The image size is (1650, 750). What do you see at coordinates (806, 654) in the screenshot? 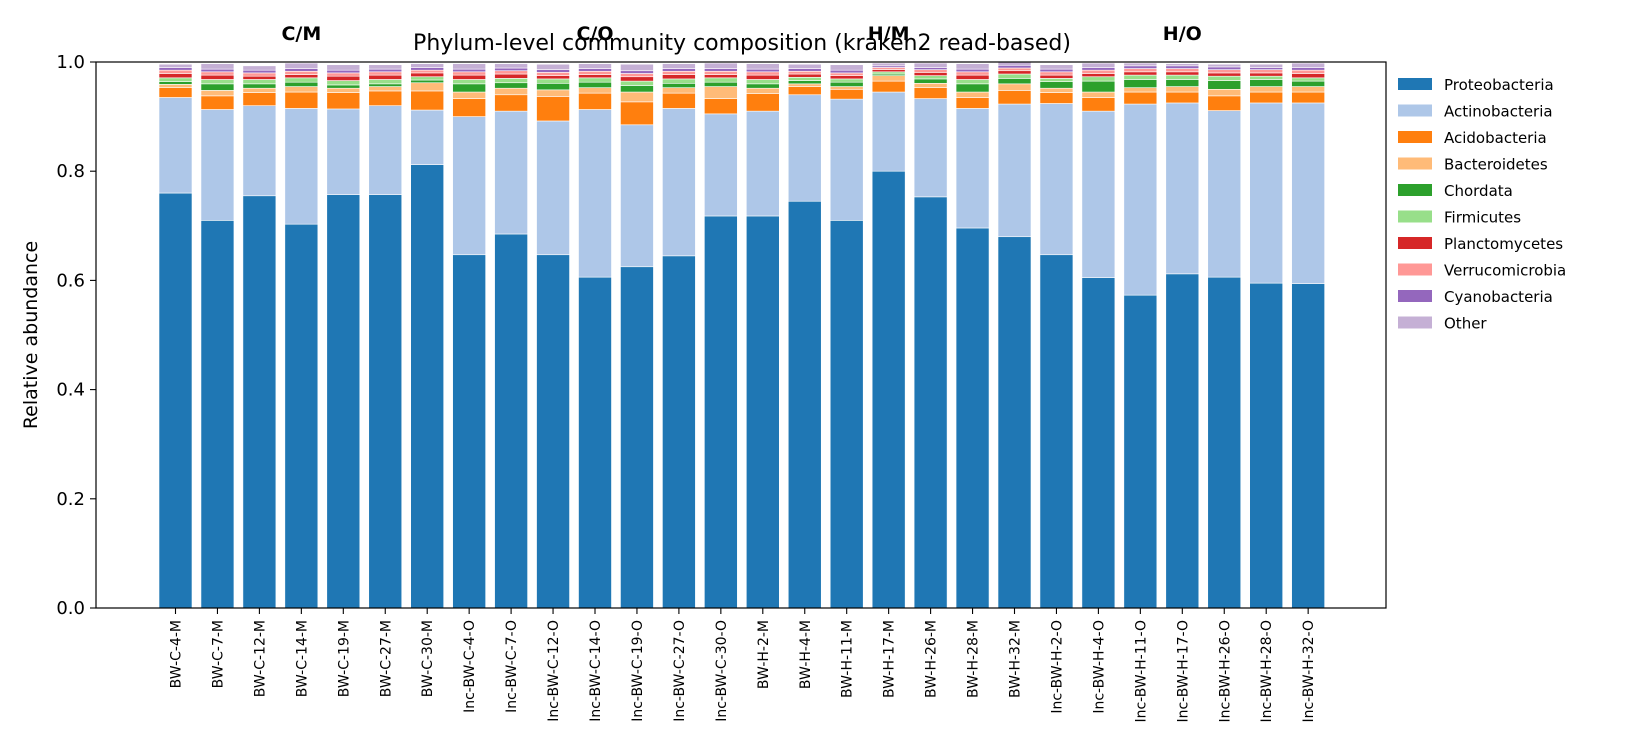
I see `x-tick-label: BW-H-4-M` at bounding box center [806, 654].